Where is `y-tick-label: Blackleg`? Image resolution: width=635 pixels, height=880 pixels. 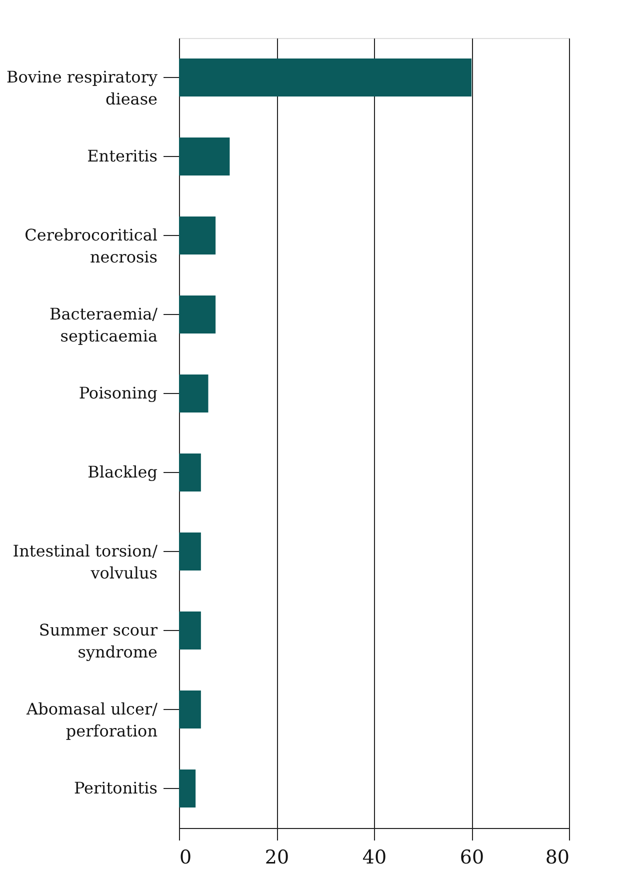
y-tick-label: Blackleg is located at coordinates (123, 472).